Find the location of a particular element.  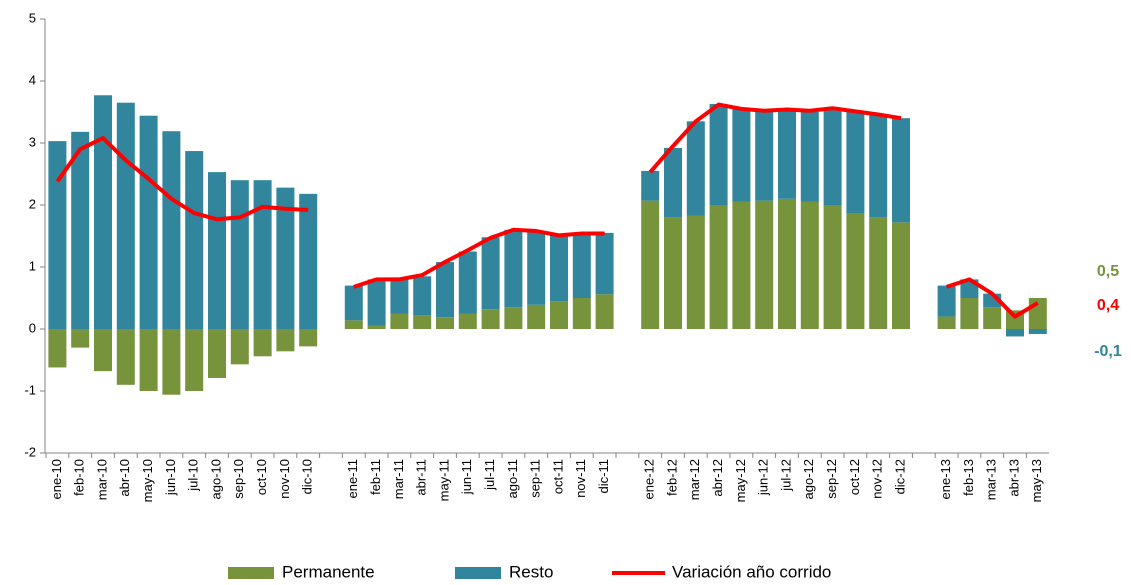

legend-label: Variación año corrido is located at coordinates (751, 571).